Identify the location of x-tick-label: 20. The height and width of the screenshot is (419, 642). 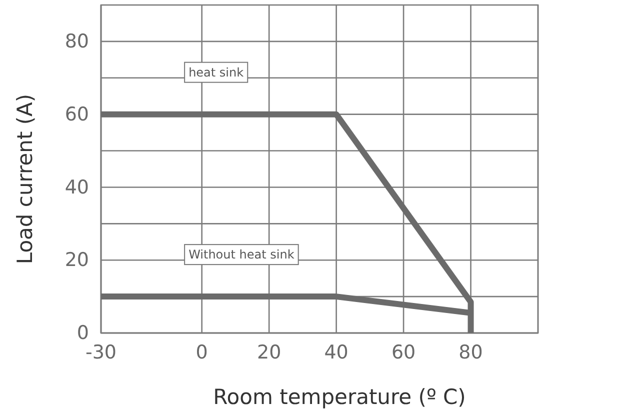
(269, 352).